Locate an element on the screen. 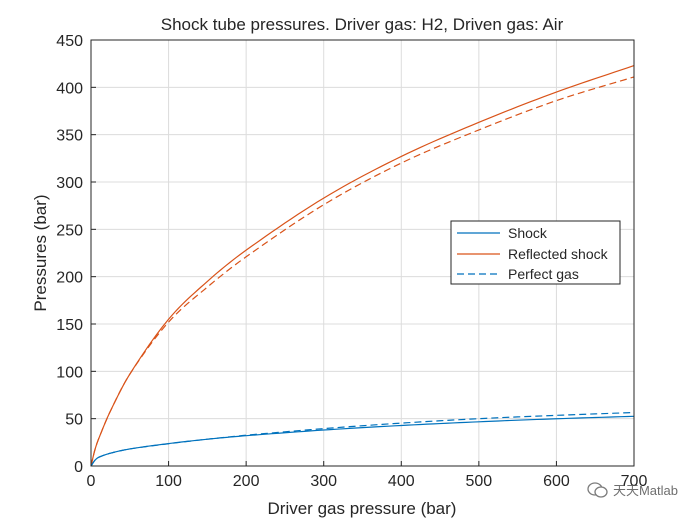  y-tick-label: 0 is located at coordinates (78, 467).